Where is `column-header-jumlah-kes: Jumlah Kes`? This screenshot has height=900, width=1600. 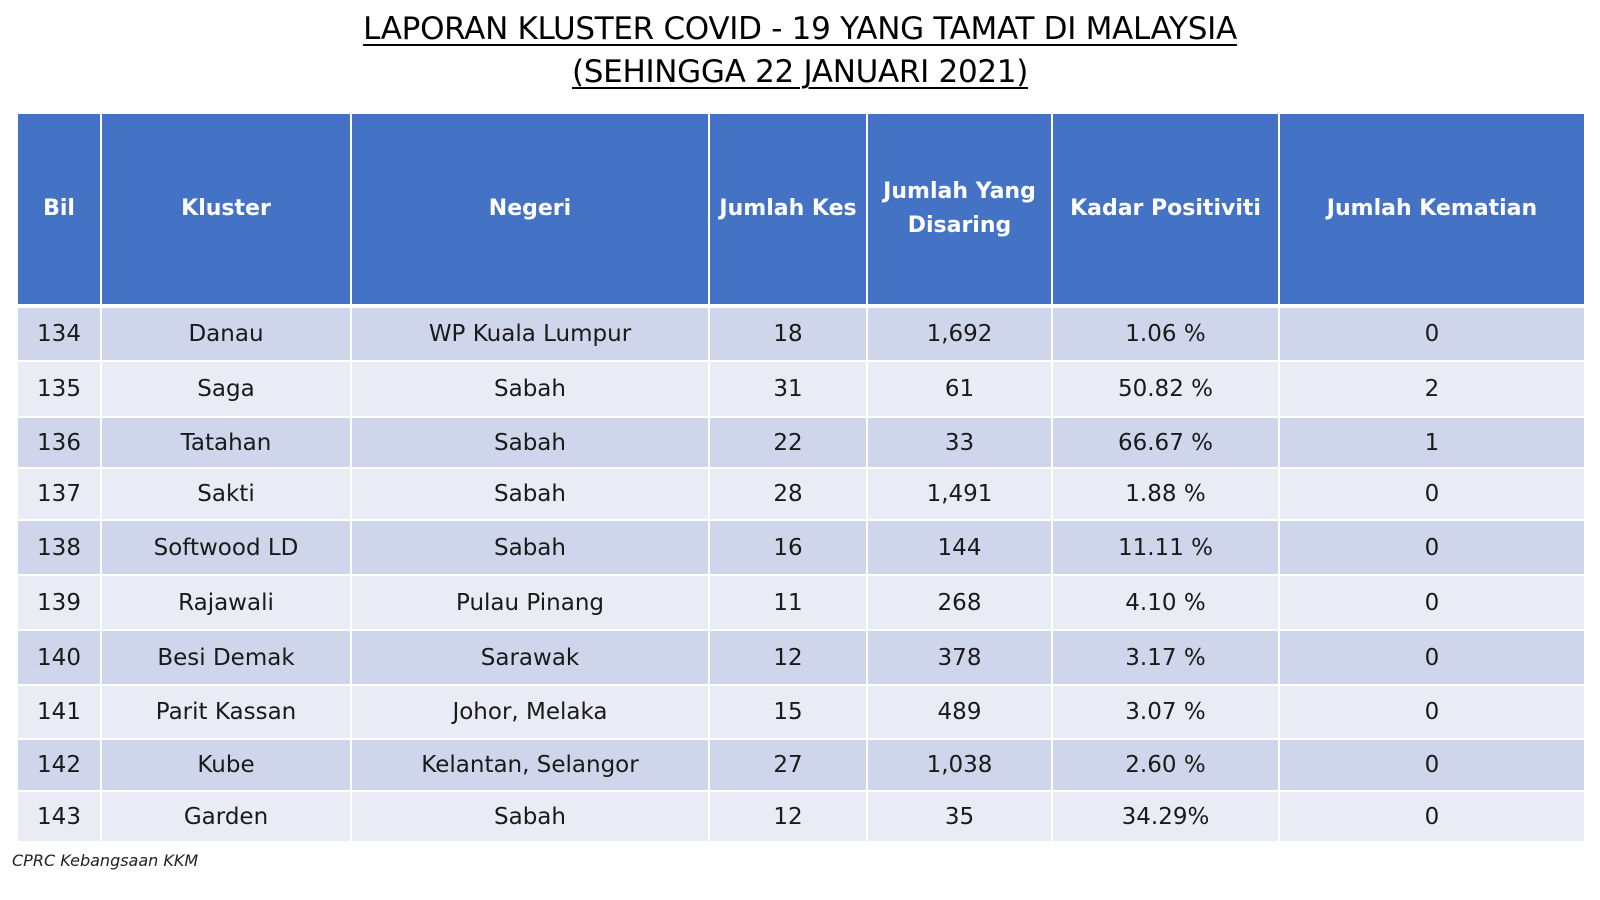 column-header-jumlah-kes: Jumlah Kes is located at coordinates (788, 209).